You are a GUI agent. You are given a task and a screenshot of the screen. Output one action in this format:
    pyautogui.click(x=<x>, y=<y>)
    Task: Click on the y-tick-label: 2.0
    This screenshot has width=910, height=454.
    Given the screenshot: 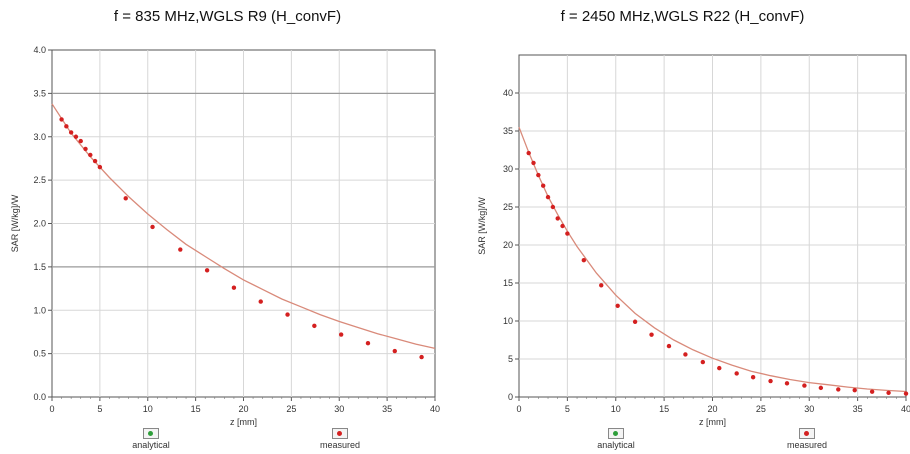 What is the action you would take?
    pyautogui.click(x=39, y=224)
    